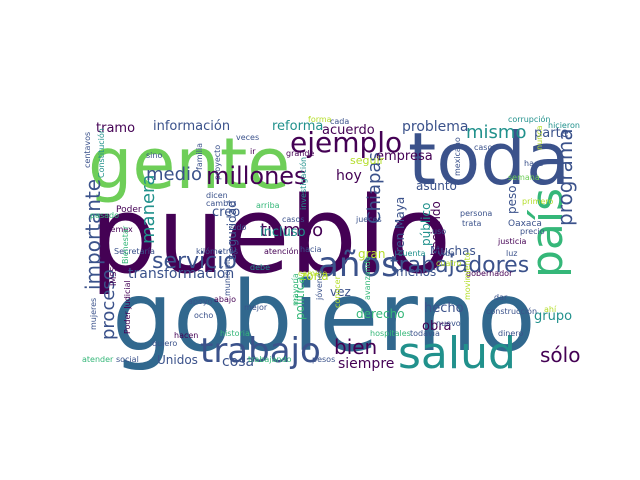 This screenshot has width=640, height=480. I want to click on word-gente: gente, so click(189, 164).